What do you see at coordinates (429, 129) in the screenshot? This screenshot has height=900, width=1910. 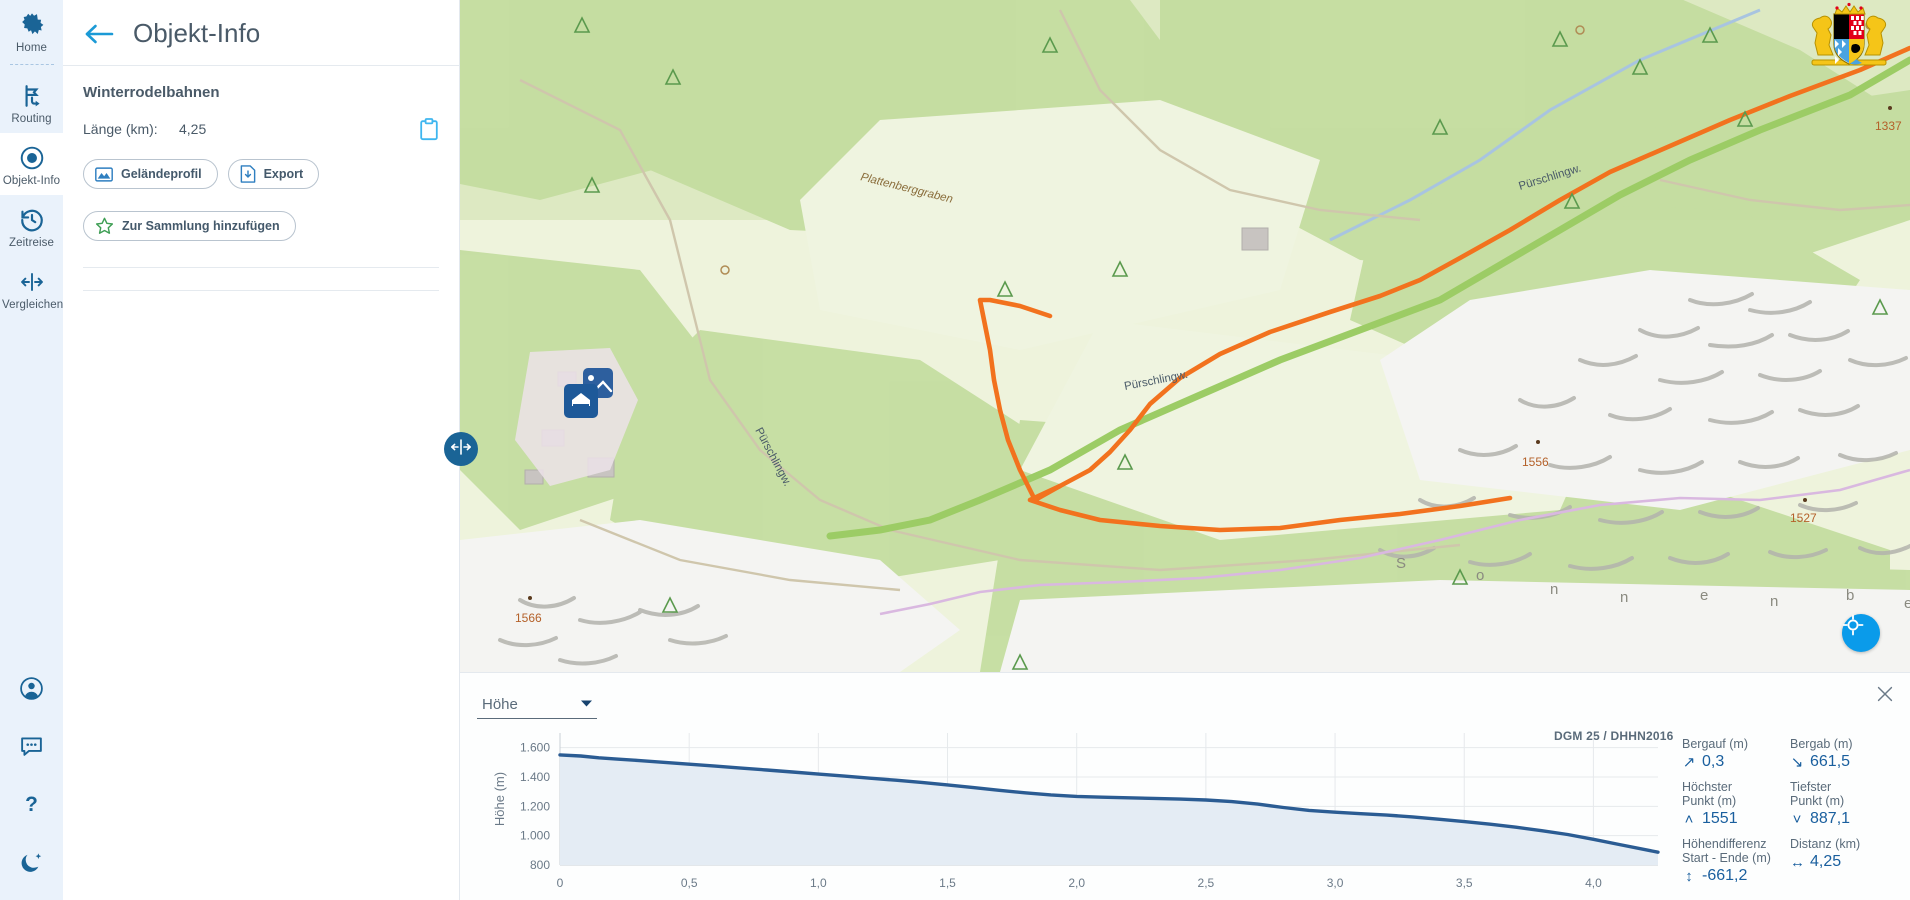 I see `clipboard-copy-icon` at bounding box center [429, 129].